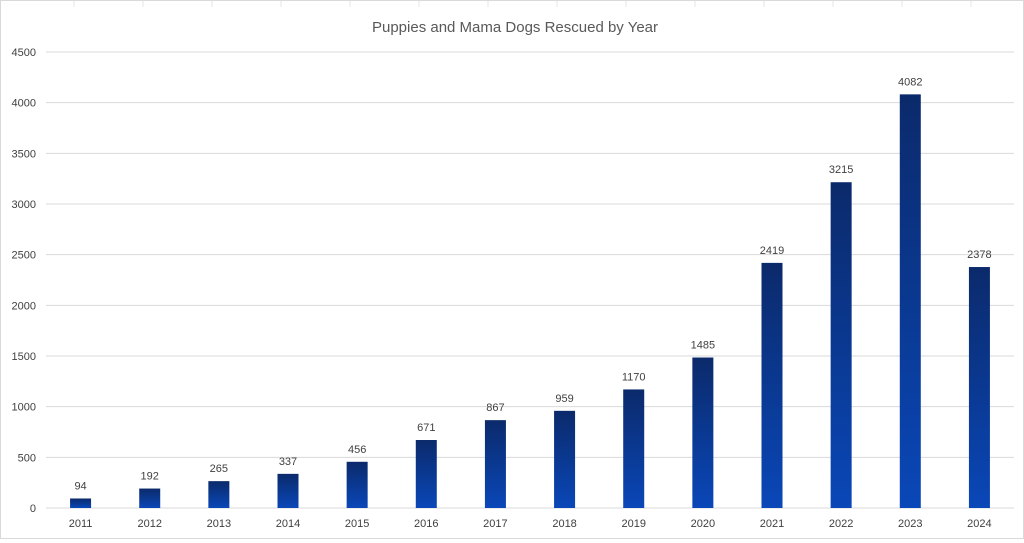 The width and height of the screenshot is (1024, 543). Describe the element at coordinates (219, 524) in the screenshot. I see `x-tick-label-2013: 2013` at that location.